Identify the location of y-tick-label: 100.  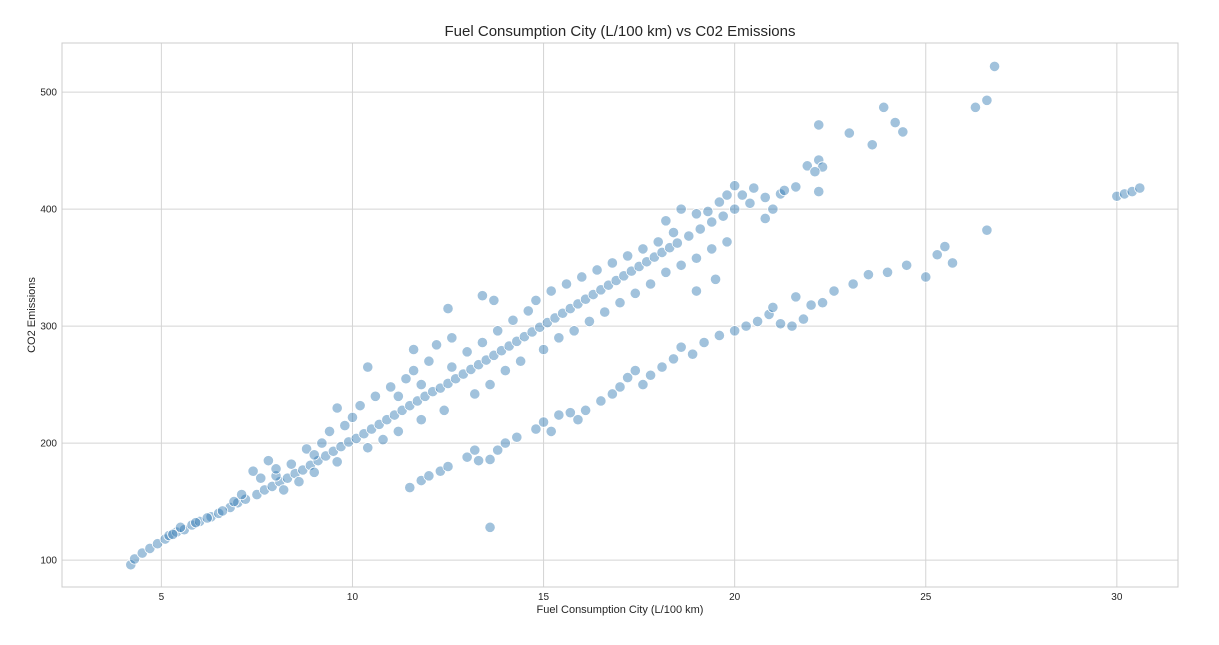
(48, 561).